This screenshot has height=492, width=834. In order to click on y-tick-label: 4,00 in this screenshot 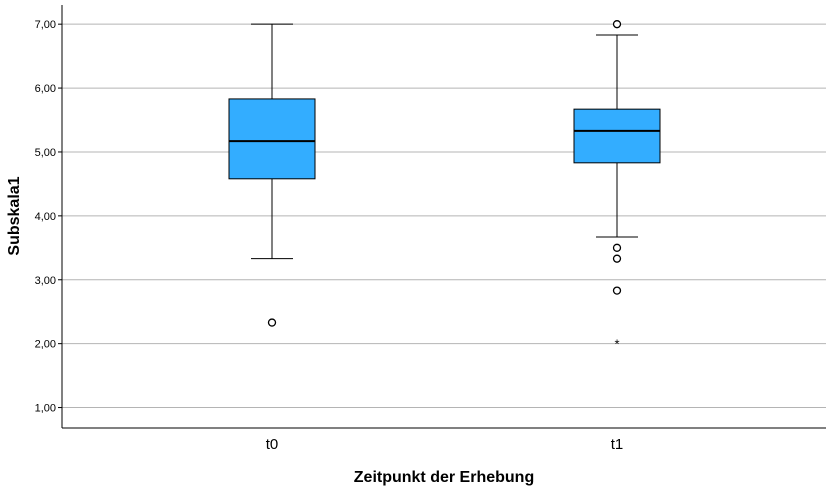, I will do `click(45, 217)`.